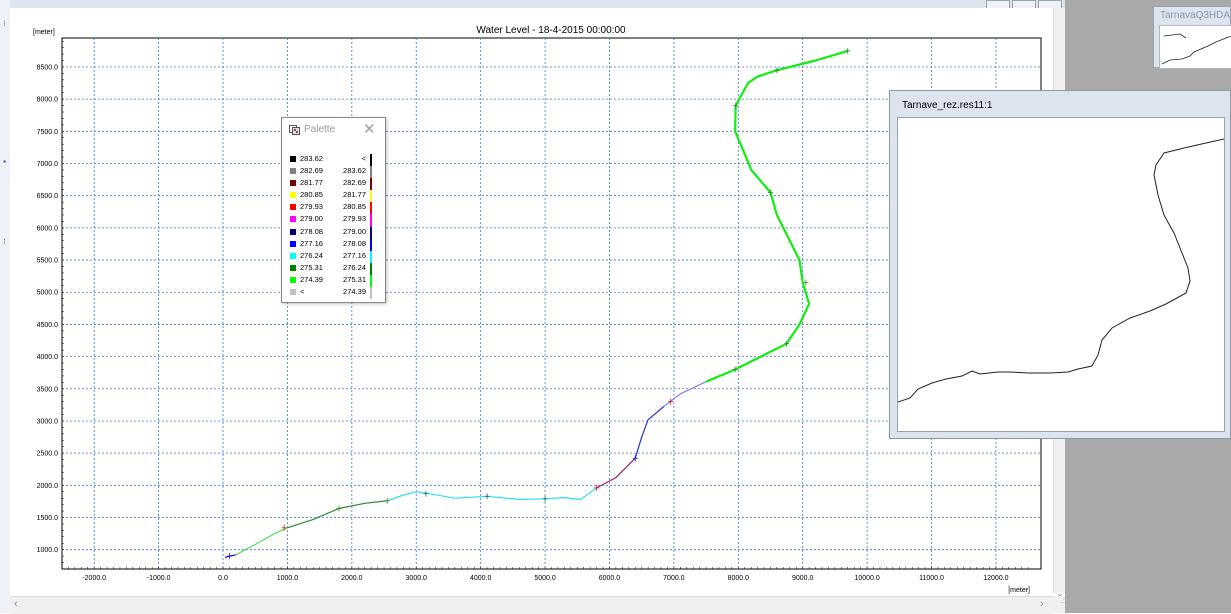 This screenshot has height=614, width=1231. What do you see at coordinates (288, 578) in the screenshot?
I see `x-tick-label: 1000.0` at bounding box center [288, 578].